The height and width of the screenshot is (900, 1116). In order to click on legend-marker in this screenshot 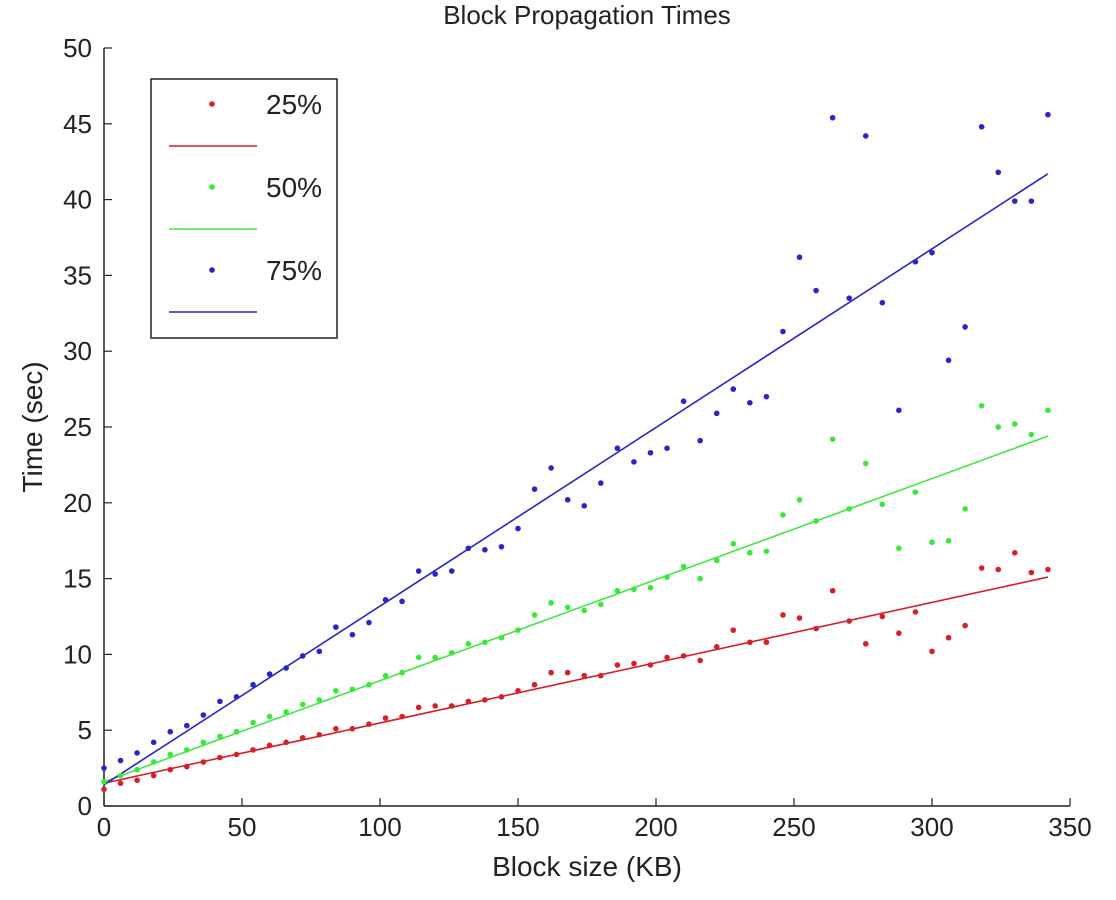, I will do `click(212, 104)`.